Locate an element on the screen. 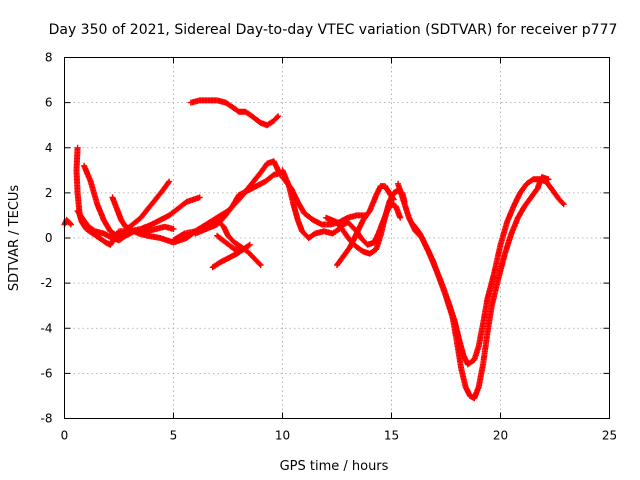  y-tick-label: -6 is located at coordinates (47, 373).